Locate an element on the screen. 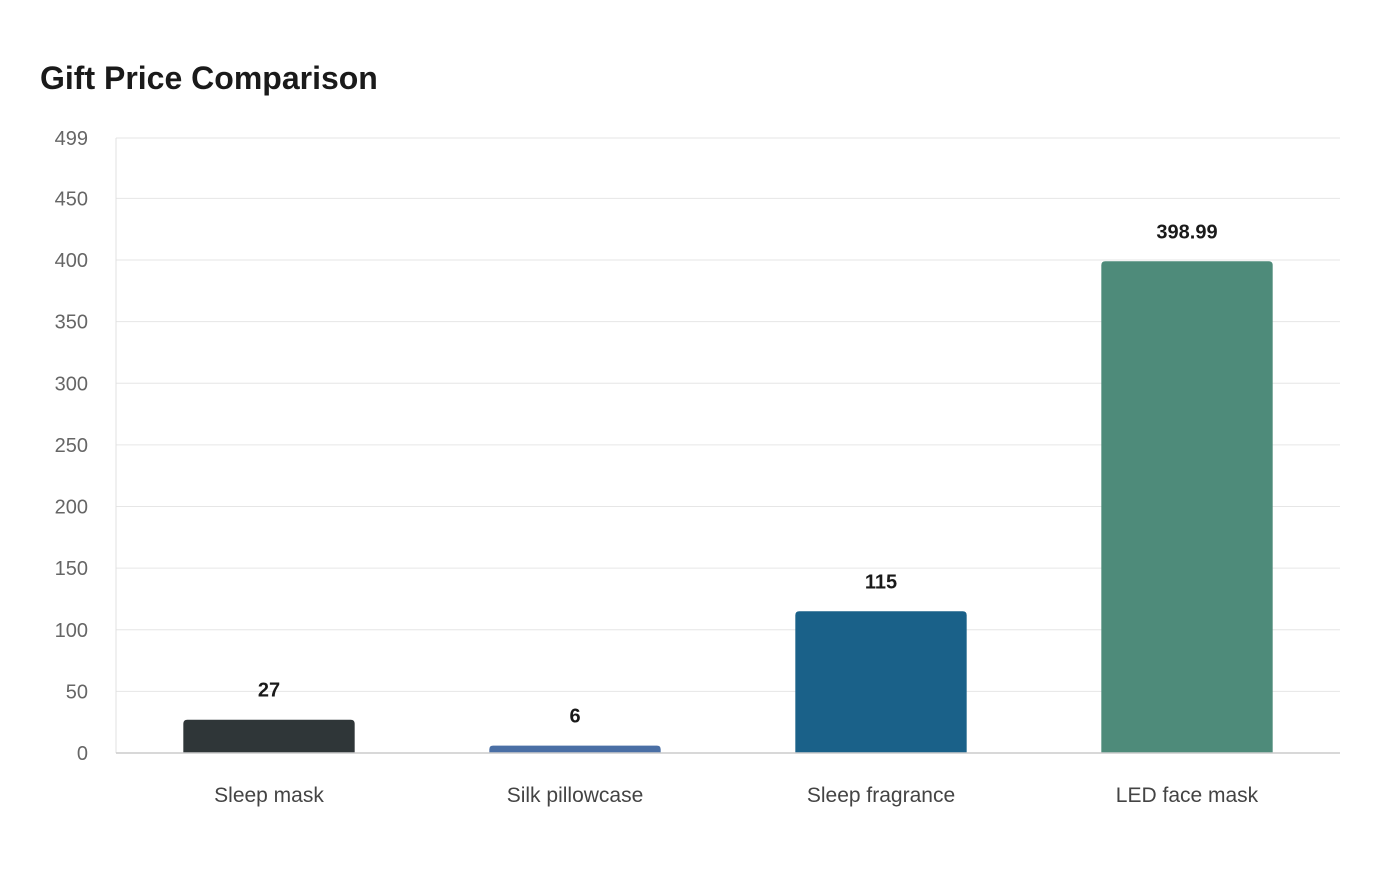 This screenshot has width=1400, height=880. data-label: 115 is located at coordinates (881, 582).